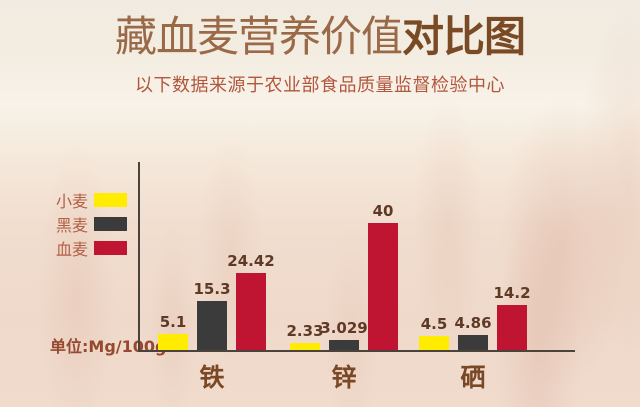 The width and height of the screenshot is (640, 407). Describe the element at coordinates (473, 323) in the screenshot. I see `bar-value-label: 4.86` at that location.